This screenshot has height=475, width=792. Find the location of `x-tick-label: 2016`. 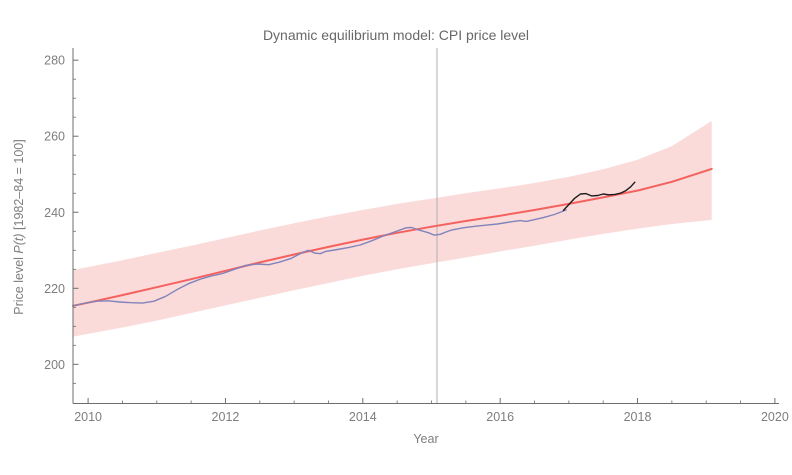

x-tick-label: 2016 is located at coordinates (500, 417).